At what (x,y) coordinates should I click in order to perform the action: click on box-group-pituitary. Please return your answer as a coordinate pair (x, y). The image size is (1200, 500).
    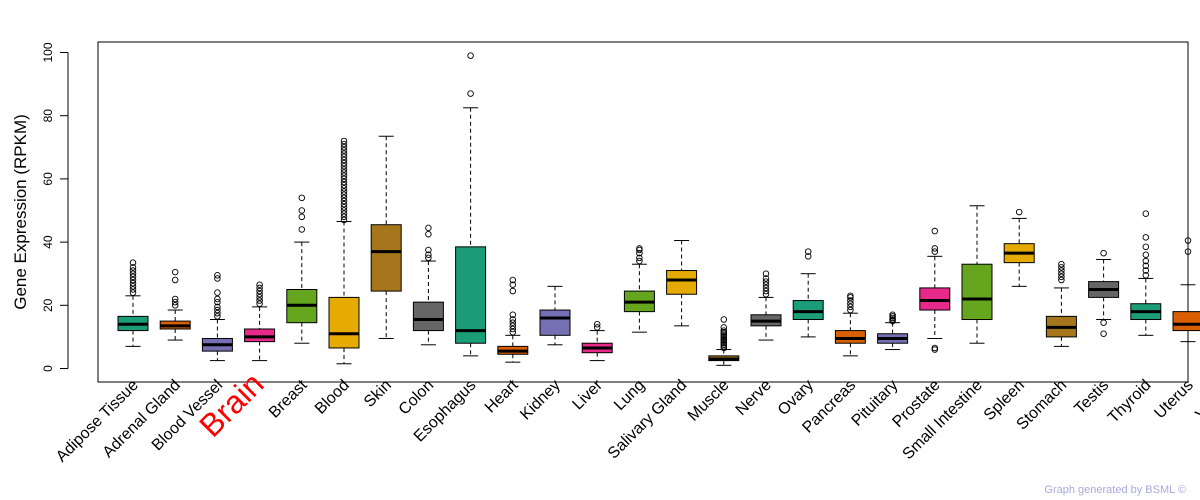
    Looking at the image, I should click on (893, 331).